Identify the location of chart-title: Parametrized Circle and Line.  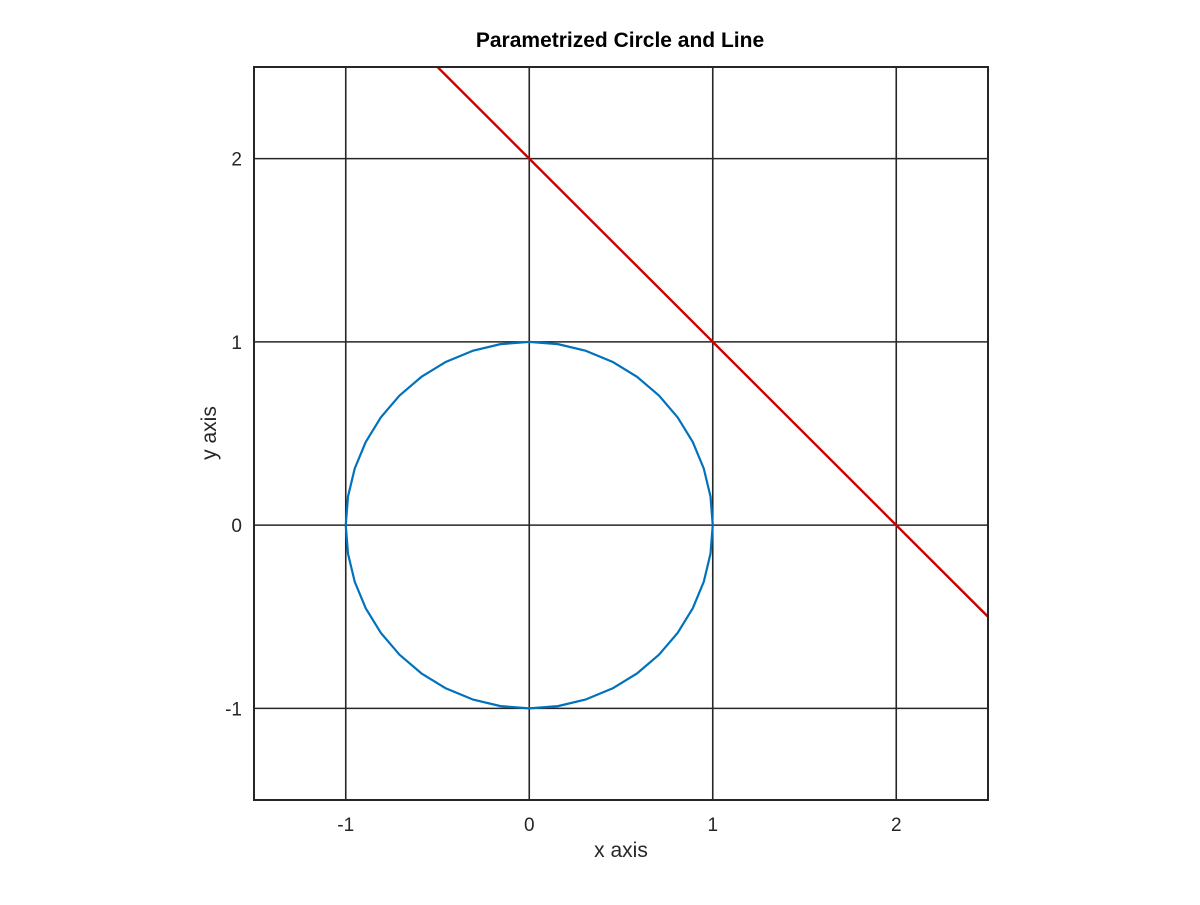
(620, 40).